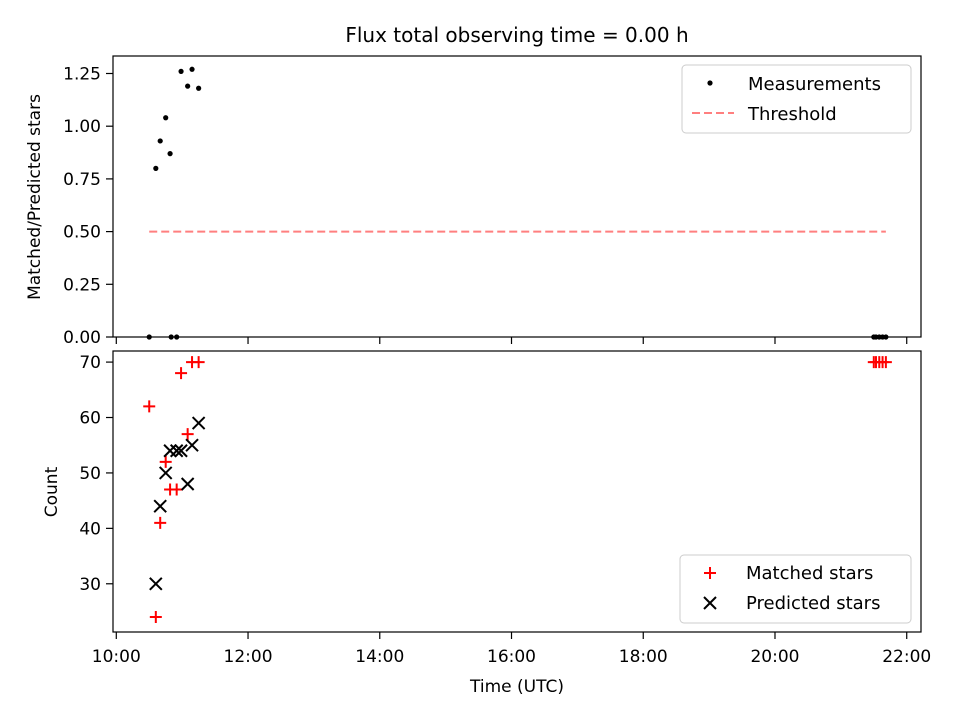 This screenshot has width=960, height=720. What do you see at coordinates (809, 573) in the screenshot?
I see `legend-matched-label: Matched stars` at bounding box center [809, 573].